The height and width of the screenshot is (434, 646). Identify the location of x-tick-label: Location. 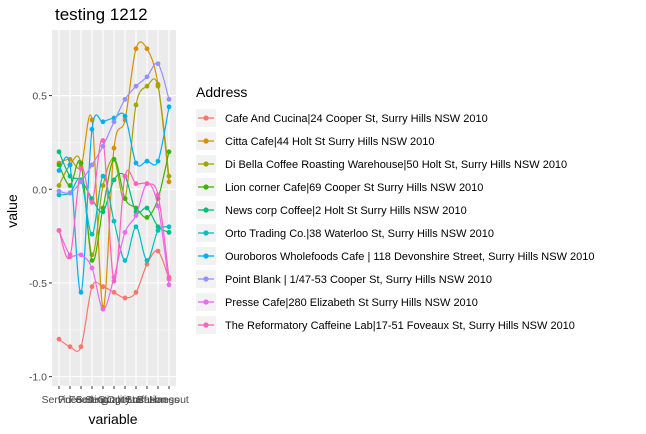
(147, 400).